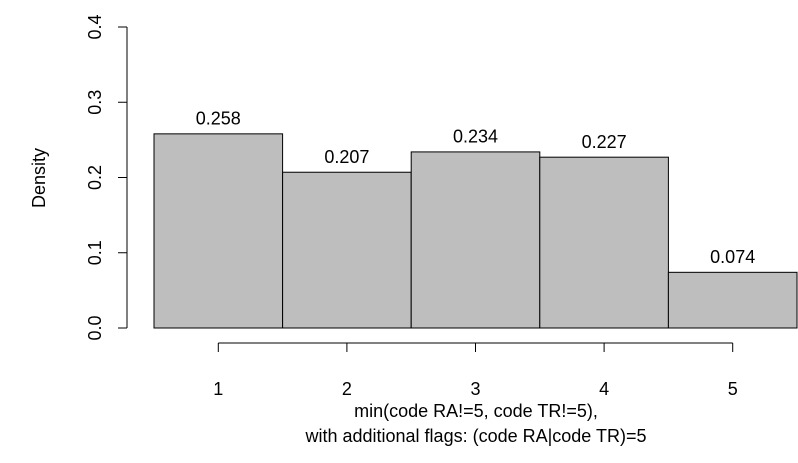  What do you see at coordinates (218, 389) in the screenshot?
I see `x-tick-label: 1` at bounding box center [218, 389].